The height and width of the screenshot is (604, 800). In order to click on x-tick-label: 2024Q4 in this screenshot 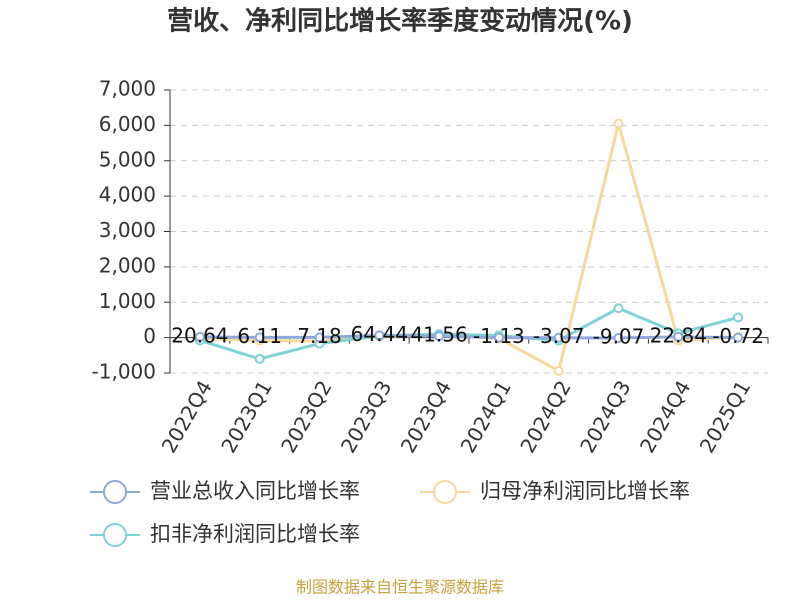, I will do `click(665, 416)`.